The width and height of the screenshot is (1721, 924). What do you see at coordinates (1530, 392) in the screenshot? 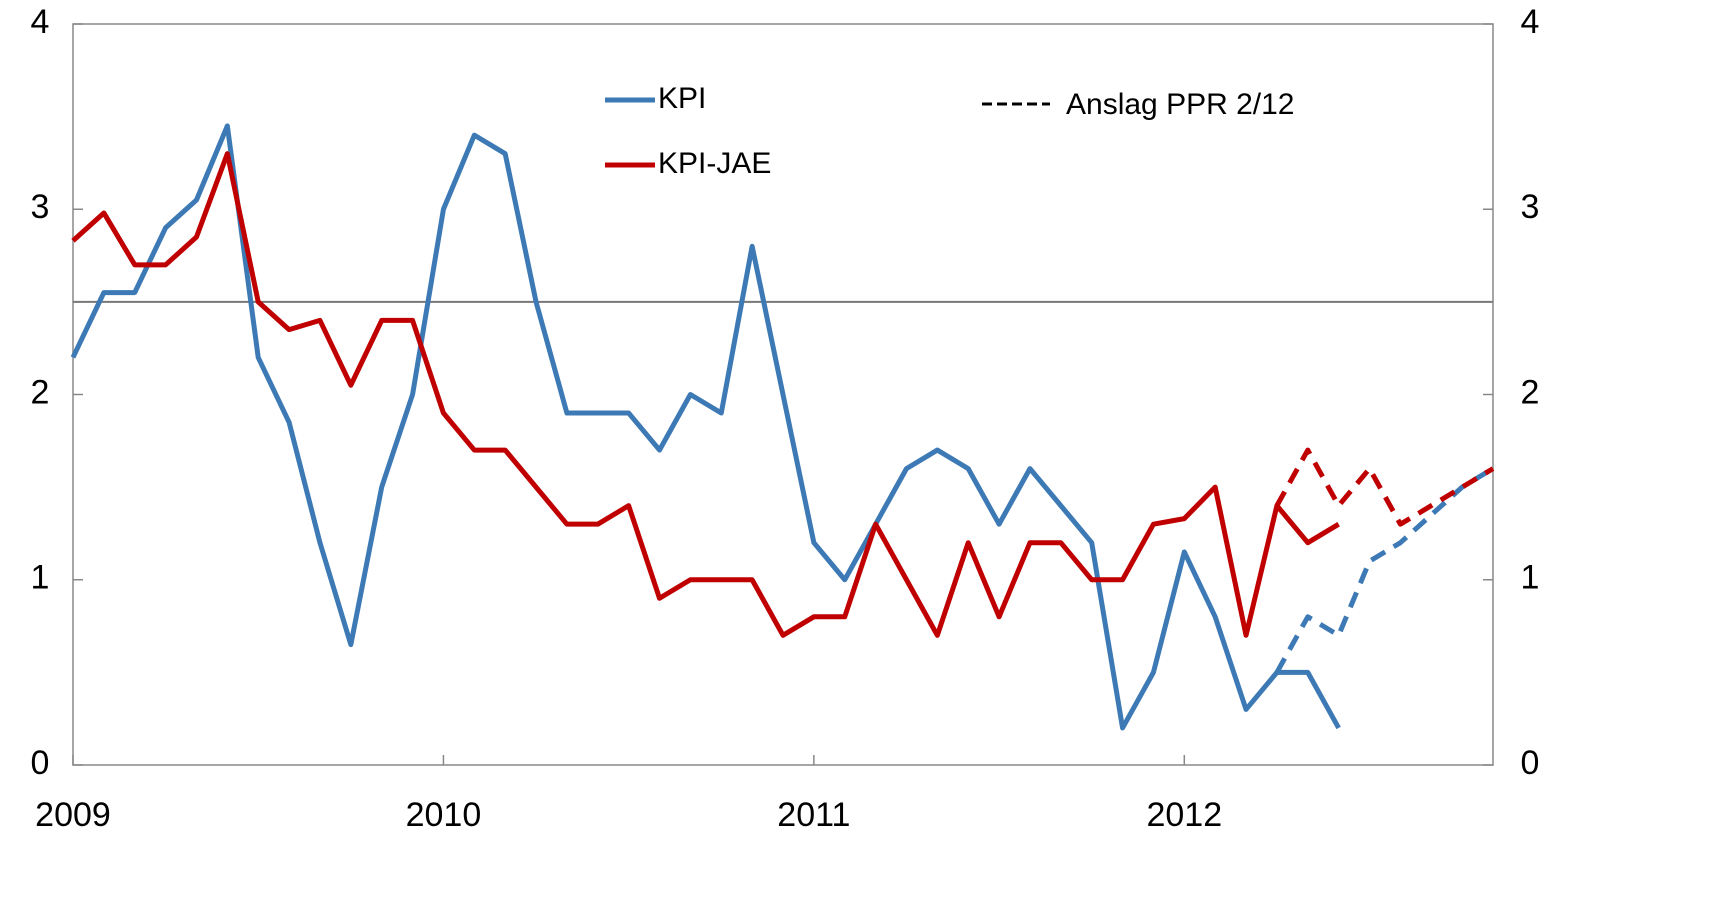
I see `y2-tick-label: 2` at bounding box center [1530, 392].